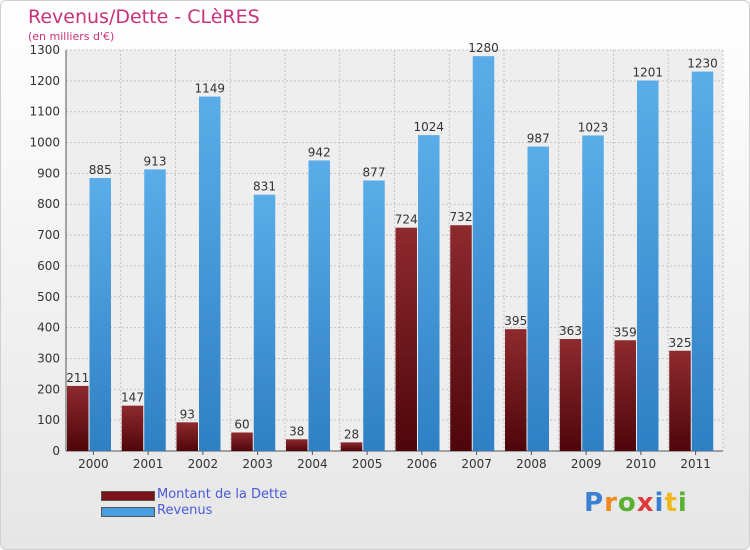 Image resolution: width=750 pixels, height=550 pixels. Describe the element at coordinates (100, 170) in the screenshot. I see `data-label-revenus: 885` at that location.